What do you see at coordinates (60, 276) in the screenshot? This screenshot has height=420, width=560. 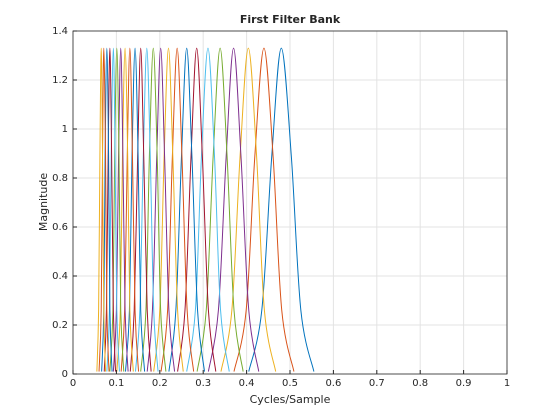 I see `y-tick-label: 0.4` at bounding box center [60, 276].